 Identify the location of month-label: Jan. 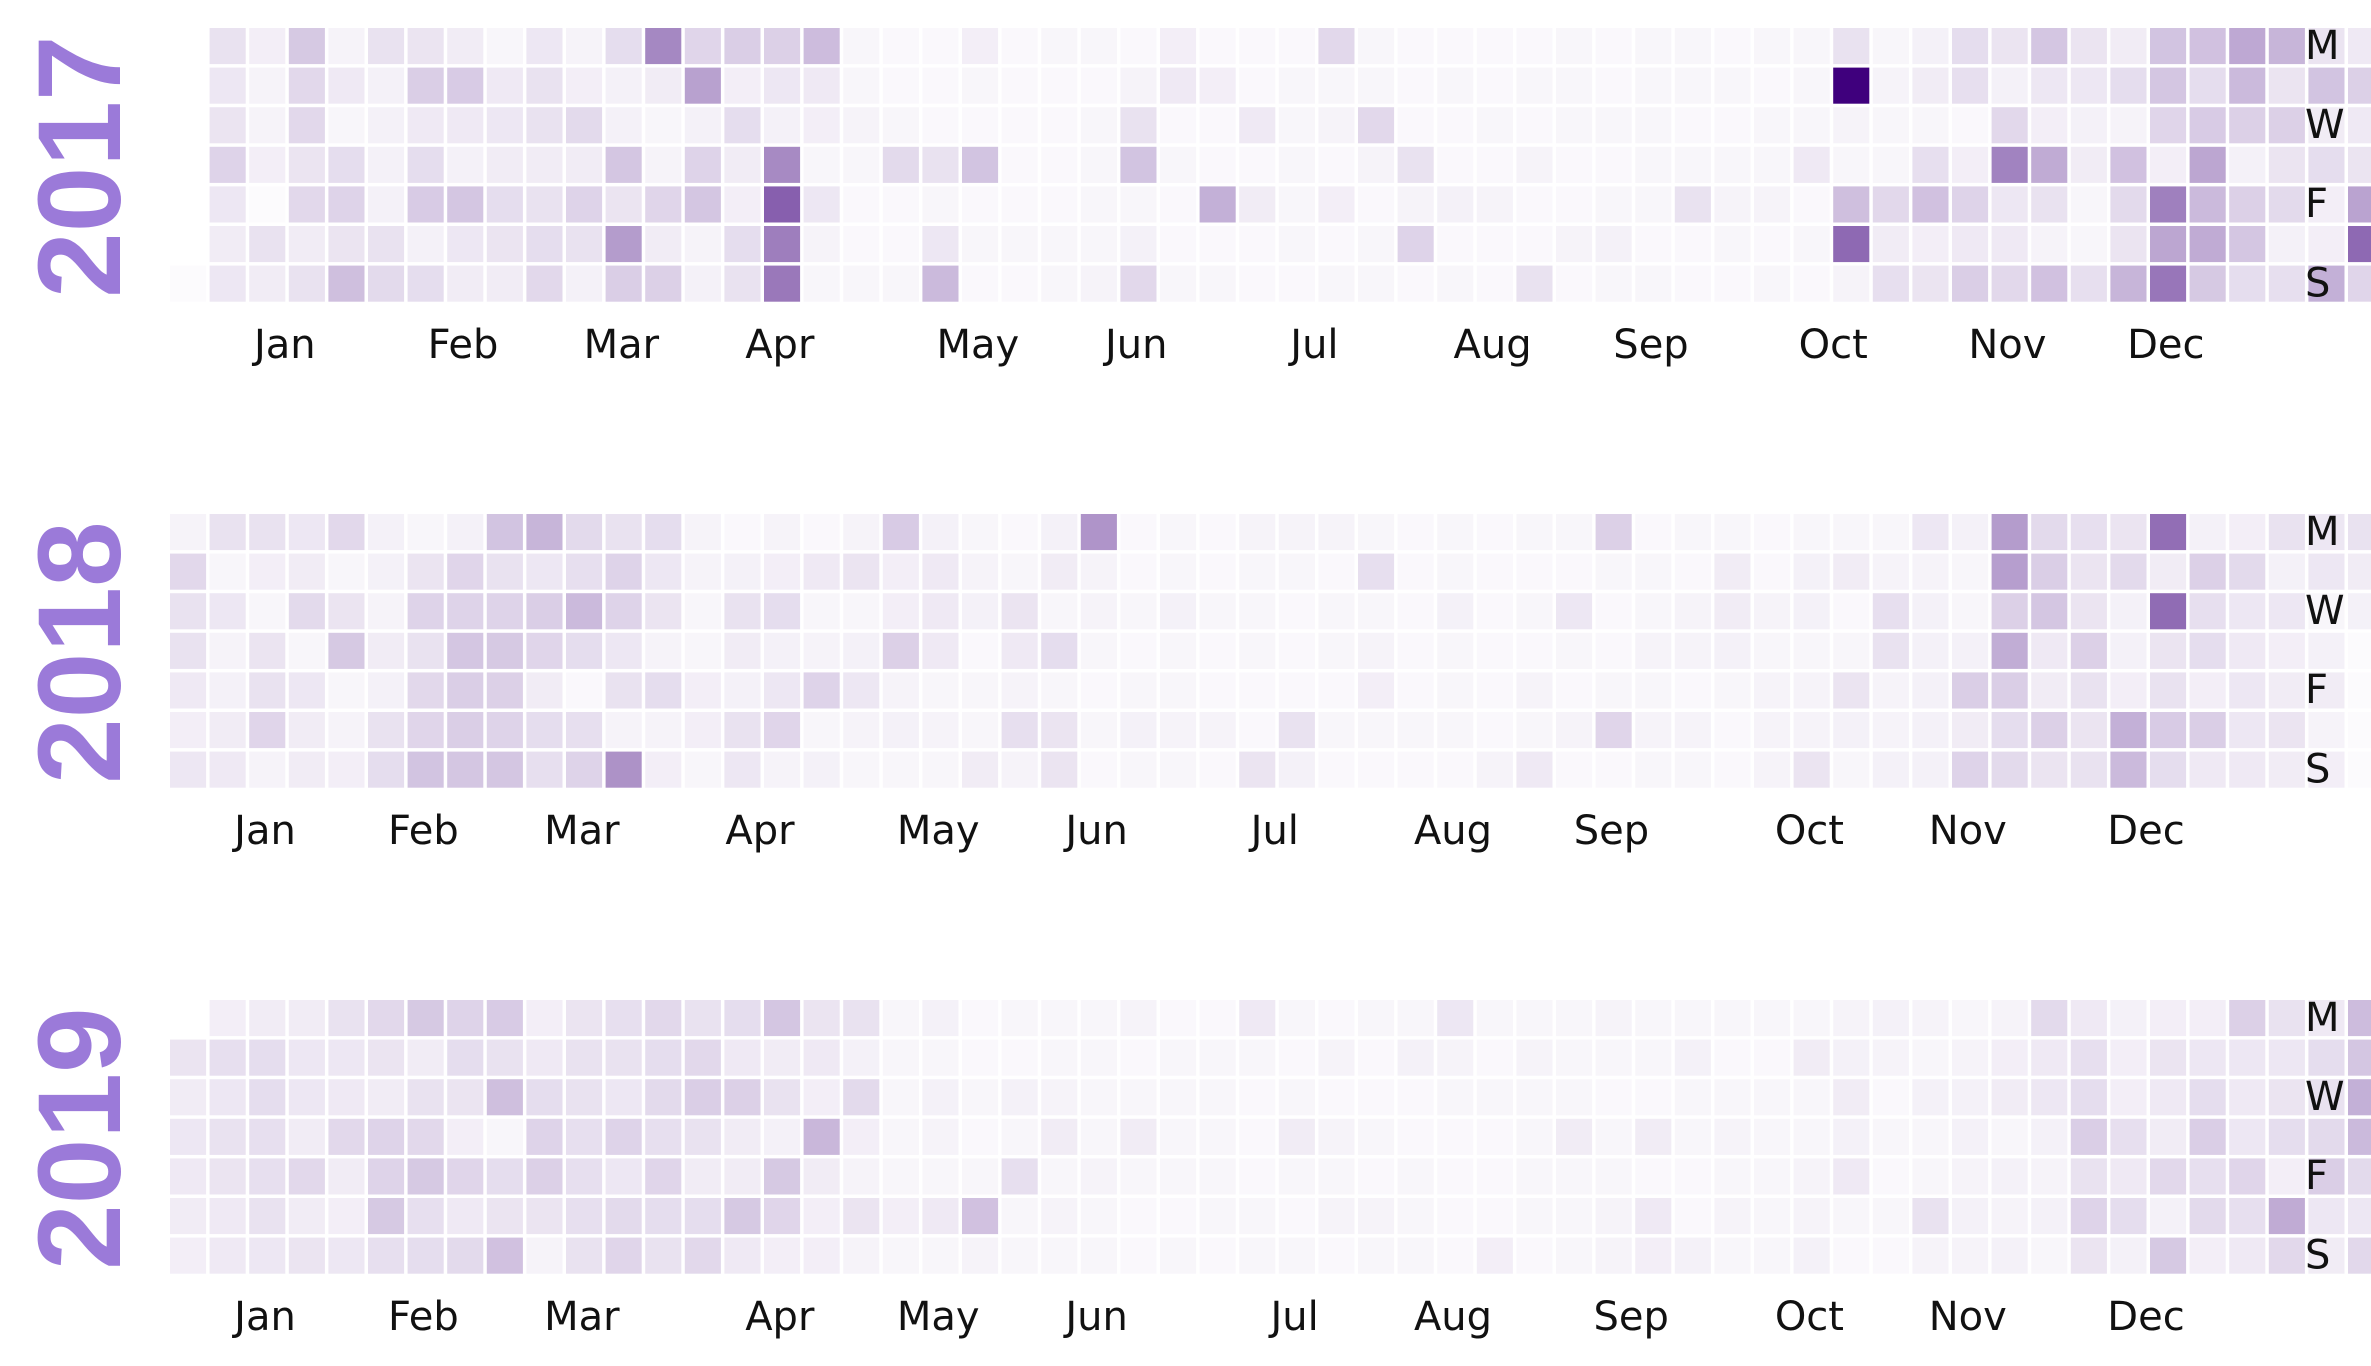
(283, 345).